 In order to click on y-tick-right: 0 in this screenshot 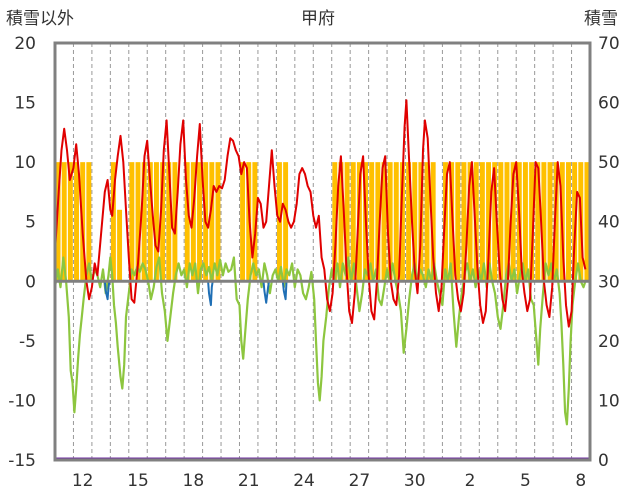, I will do `click(603, 461)`.